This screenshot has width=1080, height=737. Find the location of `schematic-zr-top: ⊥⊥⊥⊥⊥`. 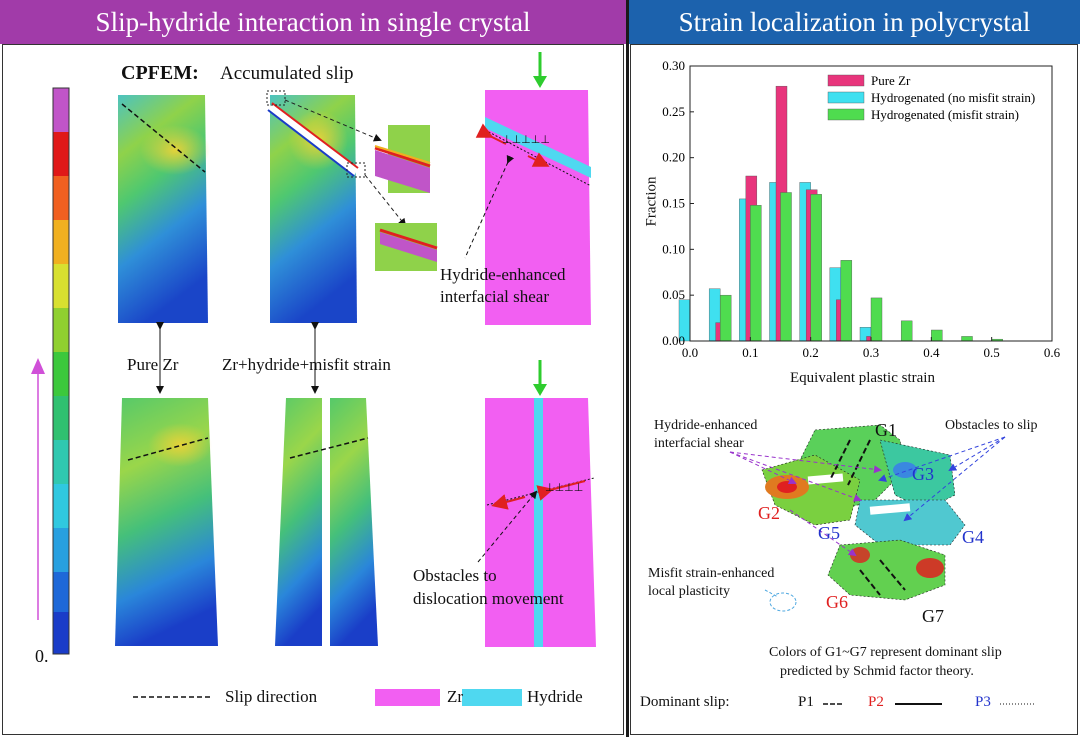

schematic-zr-top: ⊥⊥⊥⊥⊥ is located at coordinates (528, 188).